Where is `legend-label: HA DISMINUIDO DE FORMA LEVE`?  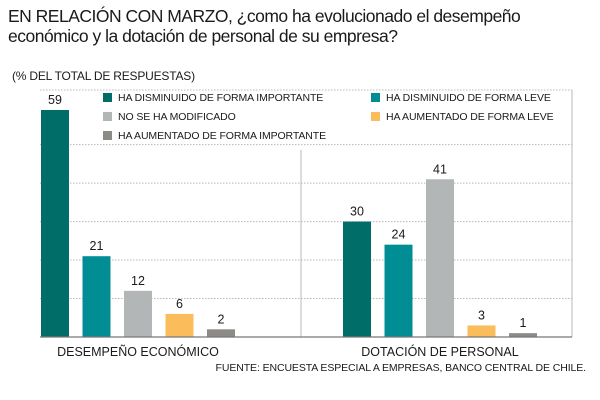 legend-label: HA DISMINUIDO DE FORMA LEVE is located at coordinates (468, 98).